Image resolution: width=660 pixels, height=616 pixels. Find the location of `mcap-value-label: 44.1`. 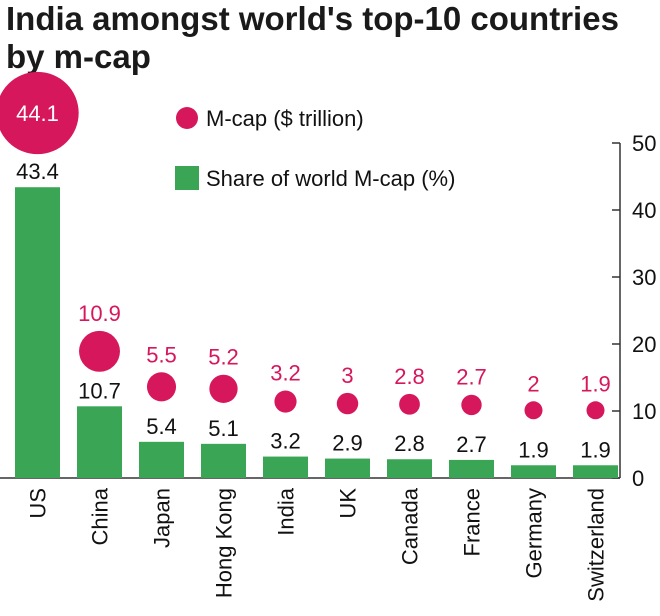

mcap-value-label: 44.1 is located at coordinates (37, 113).